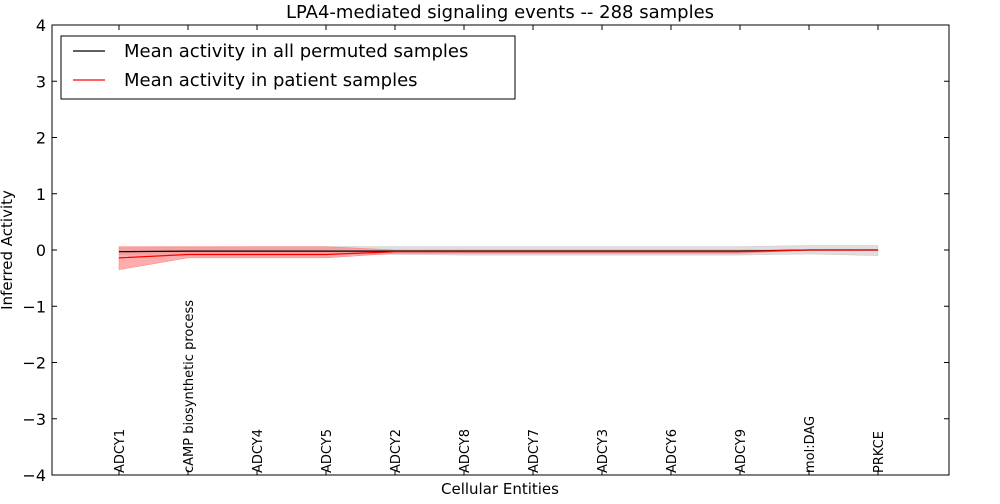  Describe the element at coordinates (500, 489) in the screenshot. I see `x-axis-label: Cellular Entities` at that location.